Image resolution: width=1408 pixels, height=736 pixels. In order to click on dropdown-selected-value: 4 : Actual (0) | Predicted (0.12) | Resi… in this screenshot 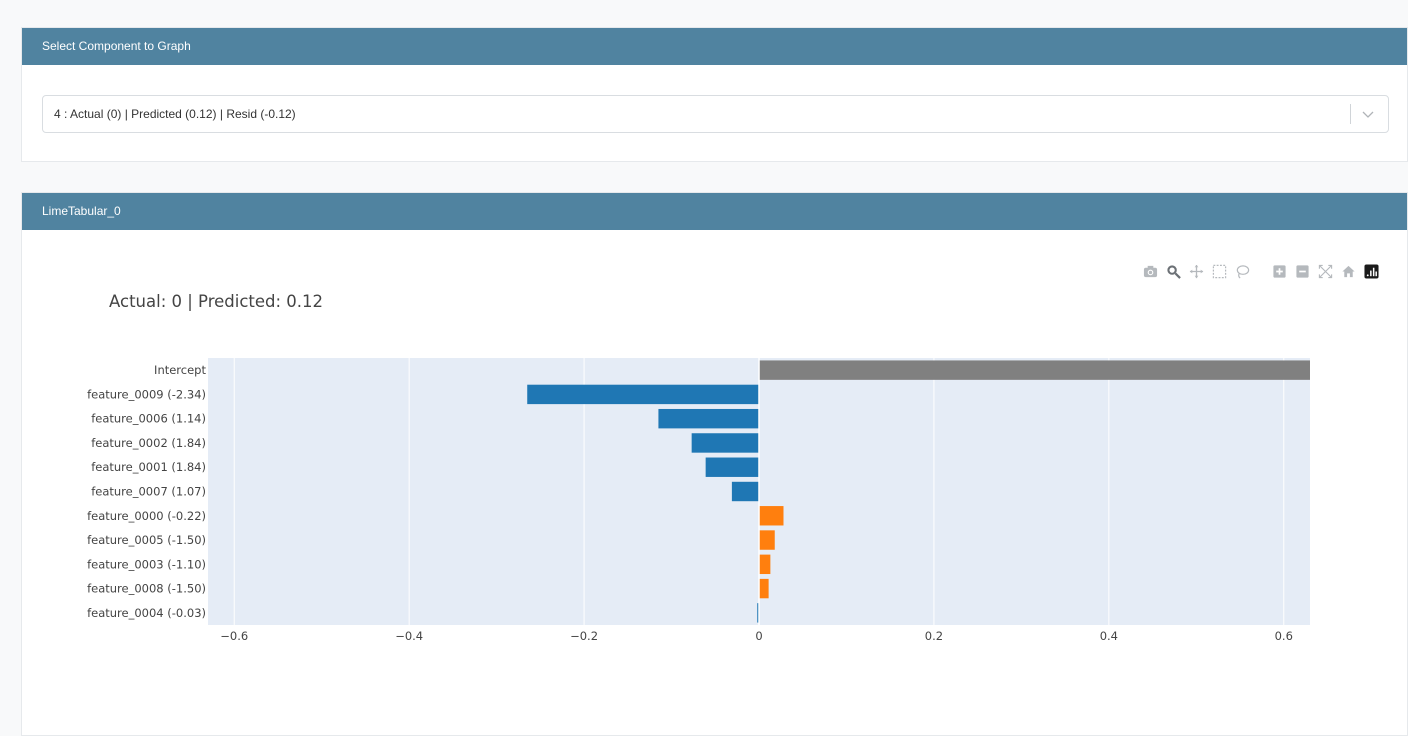, I will do `click(175, 114)`.